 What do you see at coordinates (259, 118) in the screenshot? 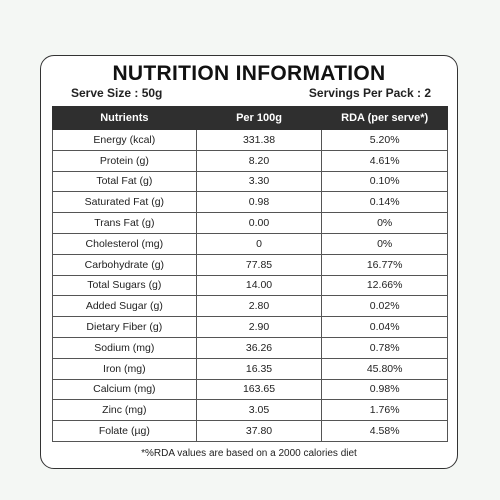
I see `column-header: Per 100g` at bounding box center [259, 118].